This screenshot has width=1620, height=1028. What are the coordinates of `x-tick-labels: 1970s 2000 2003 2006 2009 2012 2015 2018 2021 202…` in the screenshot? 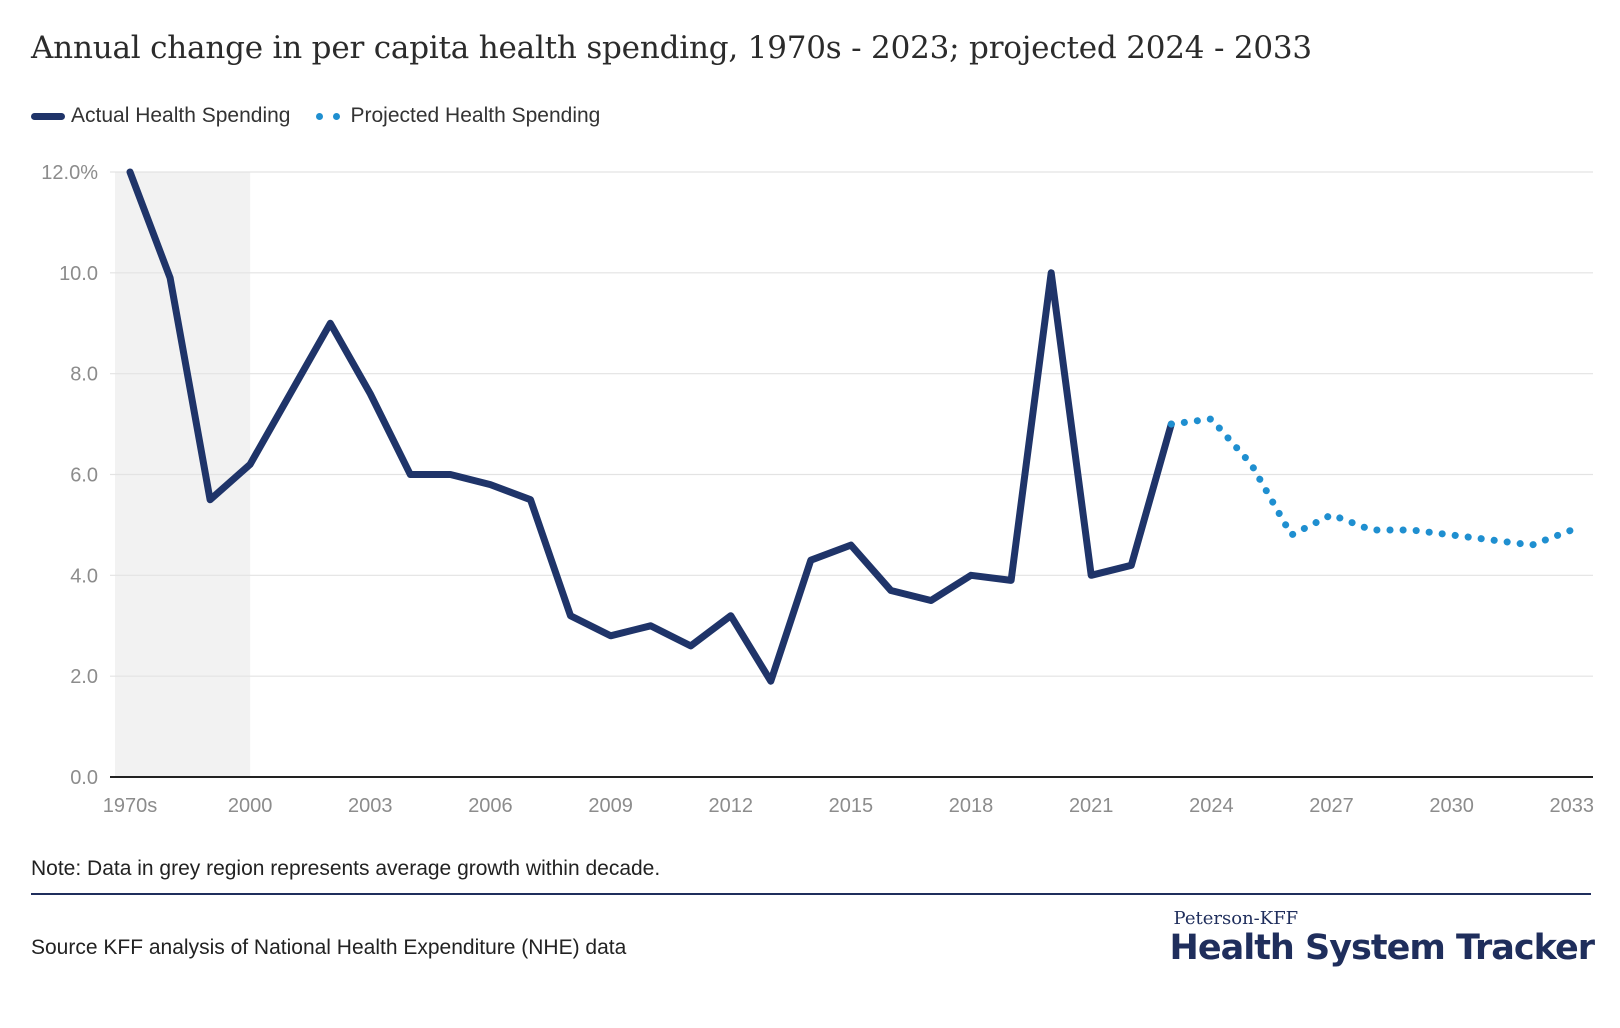 It's located at (848, 806).